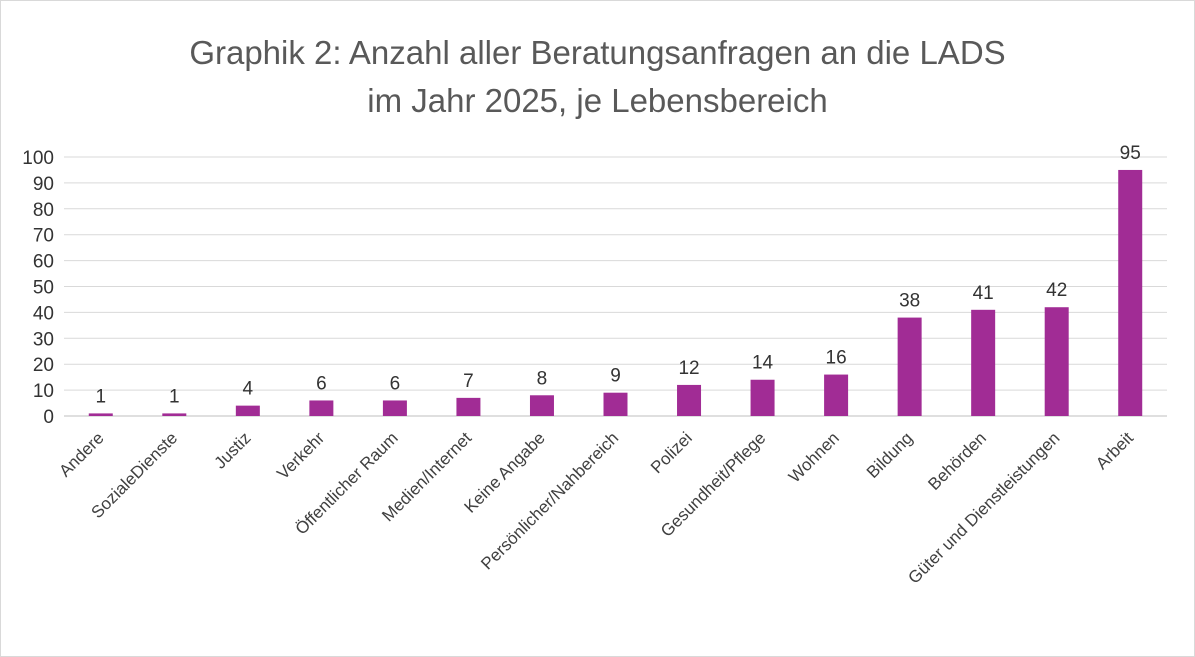 This screenshot has width=1195, height=657. Describe the element at coordinates (232, 450) in the screenshot. I see `x-tick-label: Justiz` at that location.